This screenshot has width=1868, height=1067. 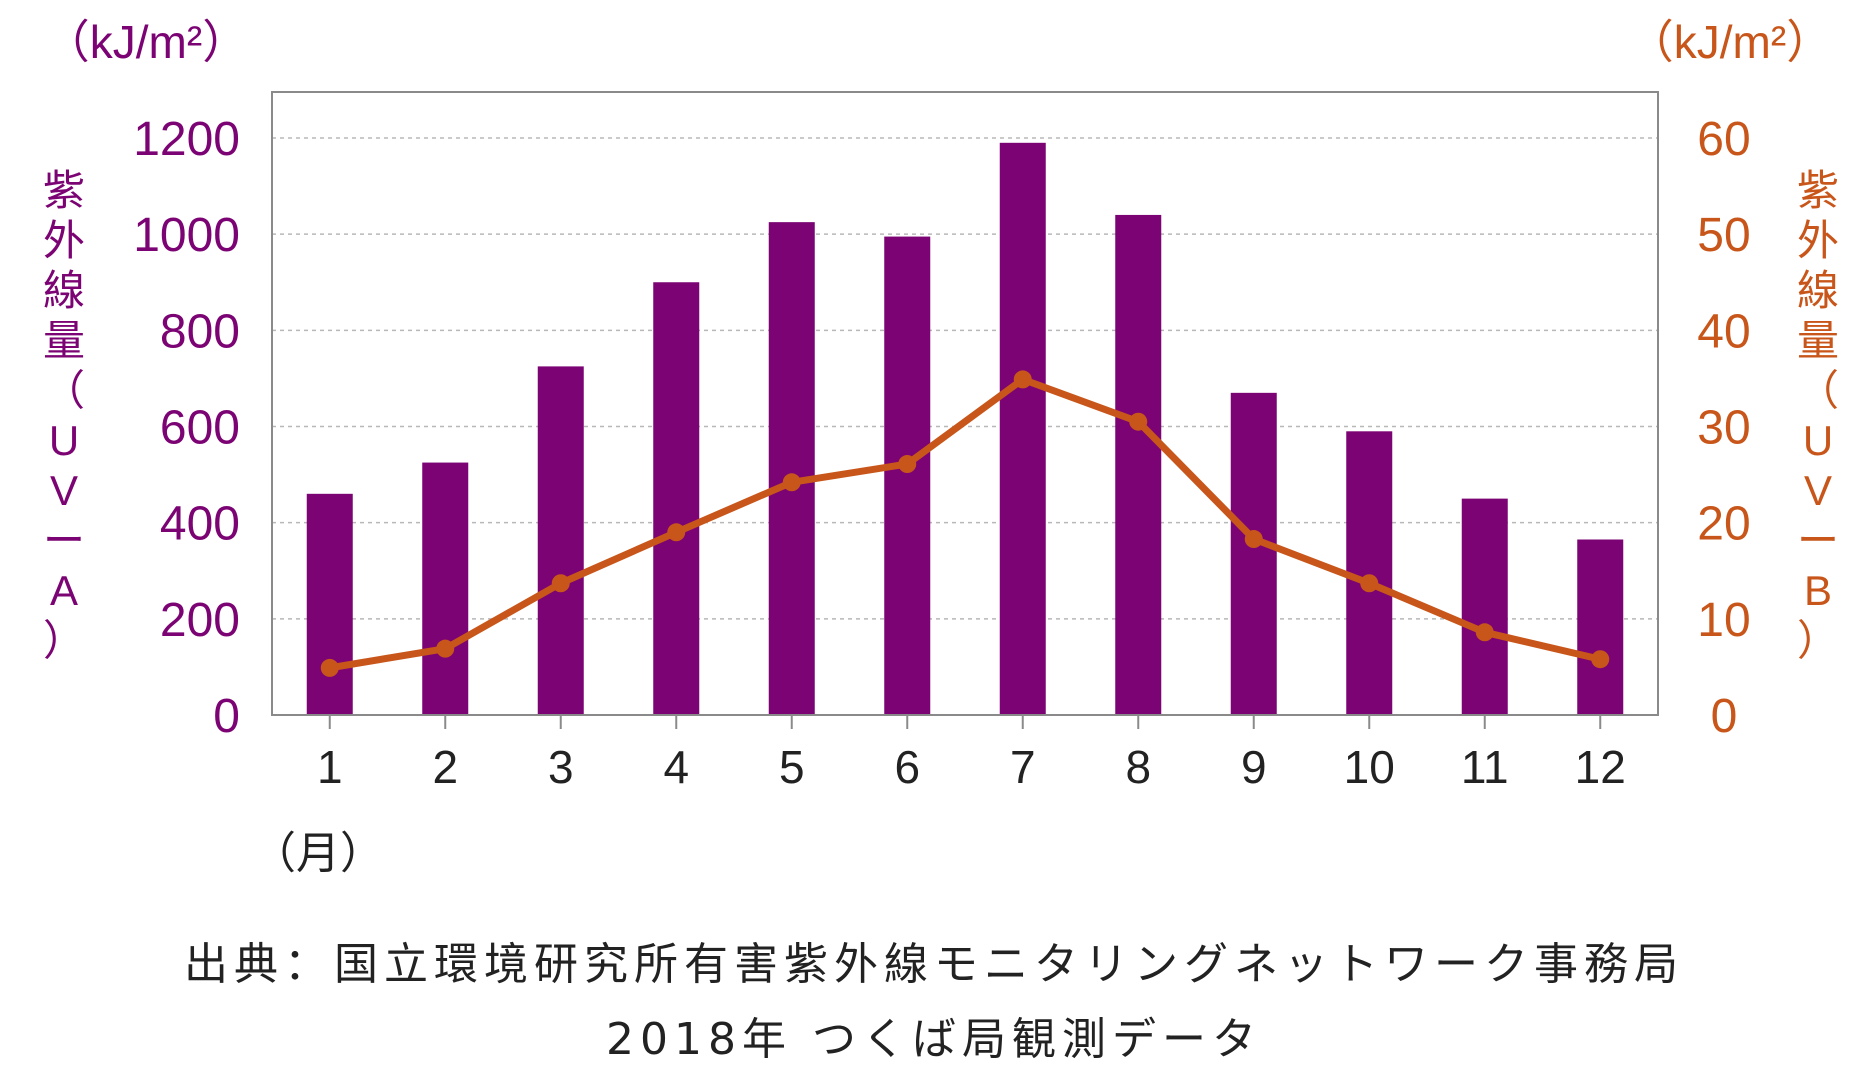 What do you see at coordinates (1138, 767) in the screenshot?
I see `x-tick-label: 8` at bounding box center [1138, 767].